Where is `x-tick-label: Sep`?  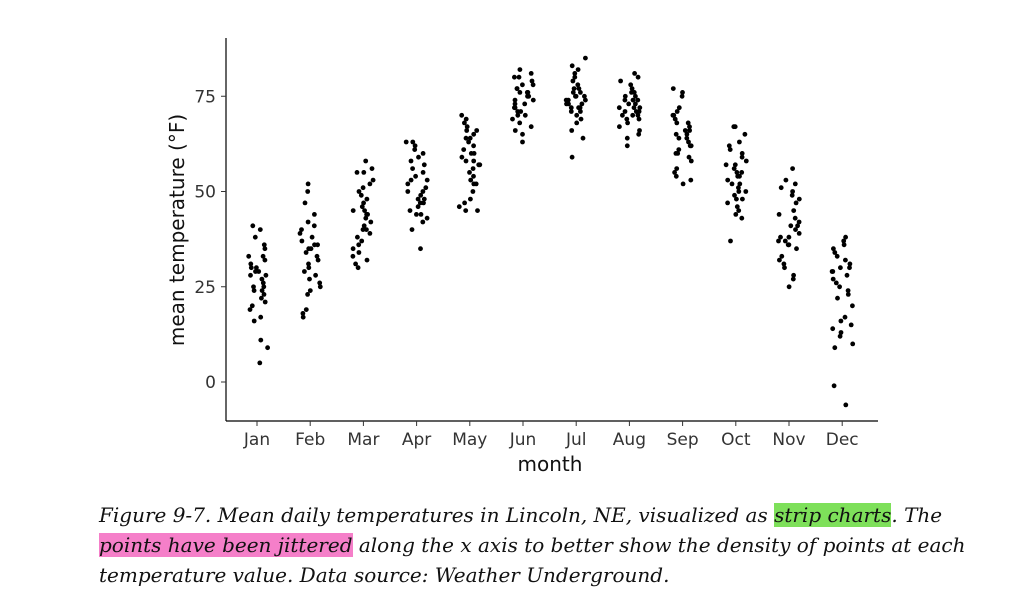
x-tick-label: Sep is located at coordinates (683, 440).